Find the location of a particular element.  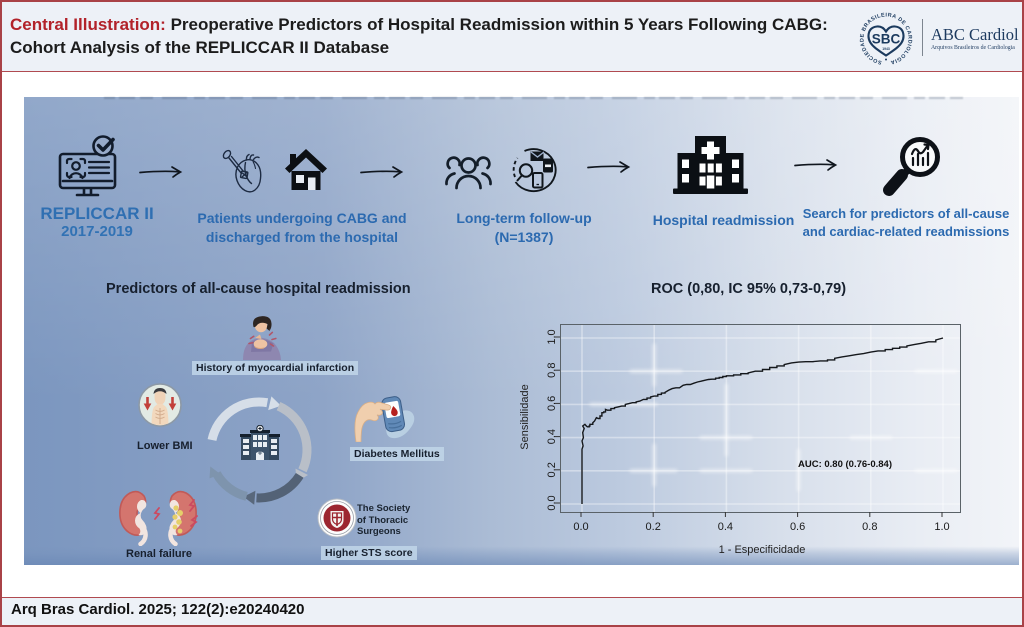

svg-text: SBC is located at coordinates (886, 39).